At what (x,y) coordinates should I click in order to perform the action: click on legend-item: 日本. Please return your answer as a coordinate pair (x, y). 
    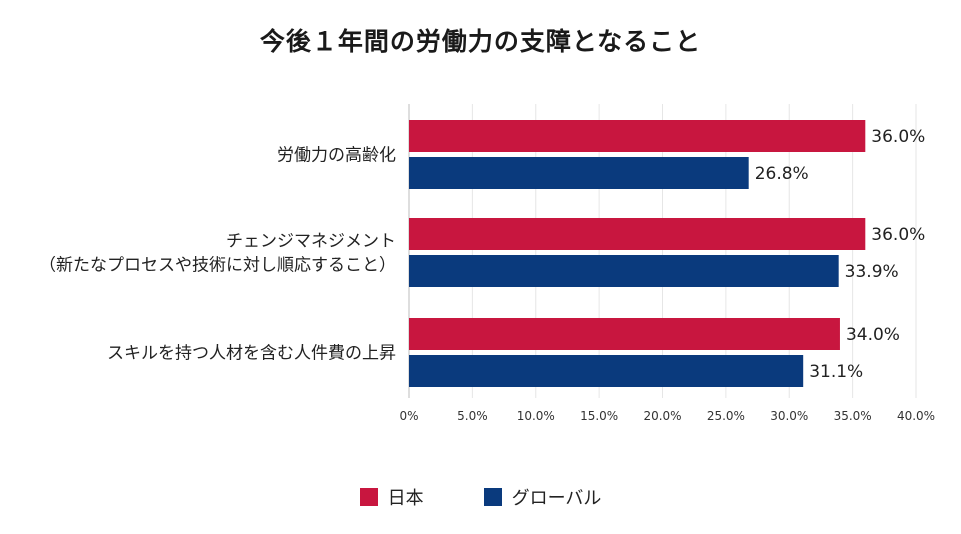
    Looking at the image, I should click on (391, 497).